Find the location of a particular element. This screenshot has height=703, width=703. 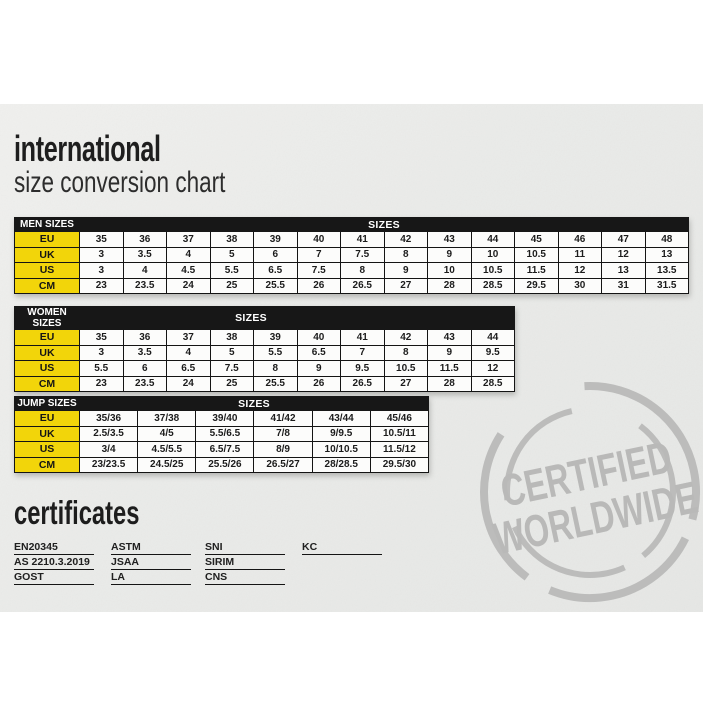

size-value-cell: 41 is located at coordinates (362, 337).